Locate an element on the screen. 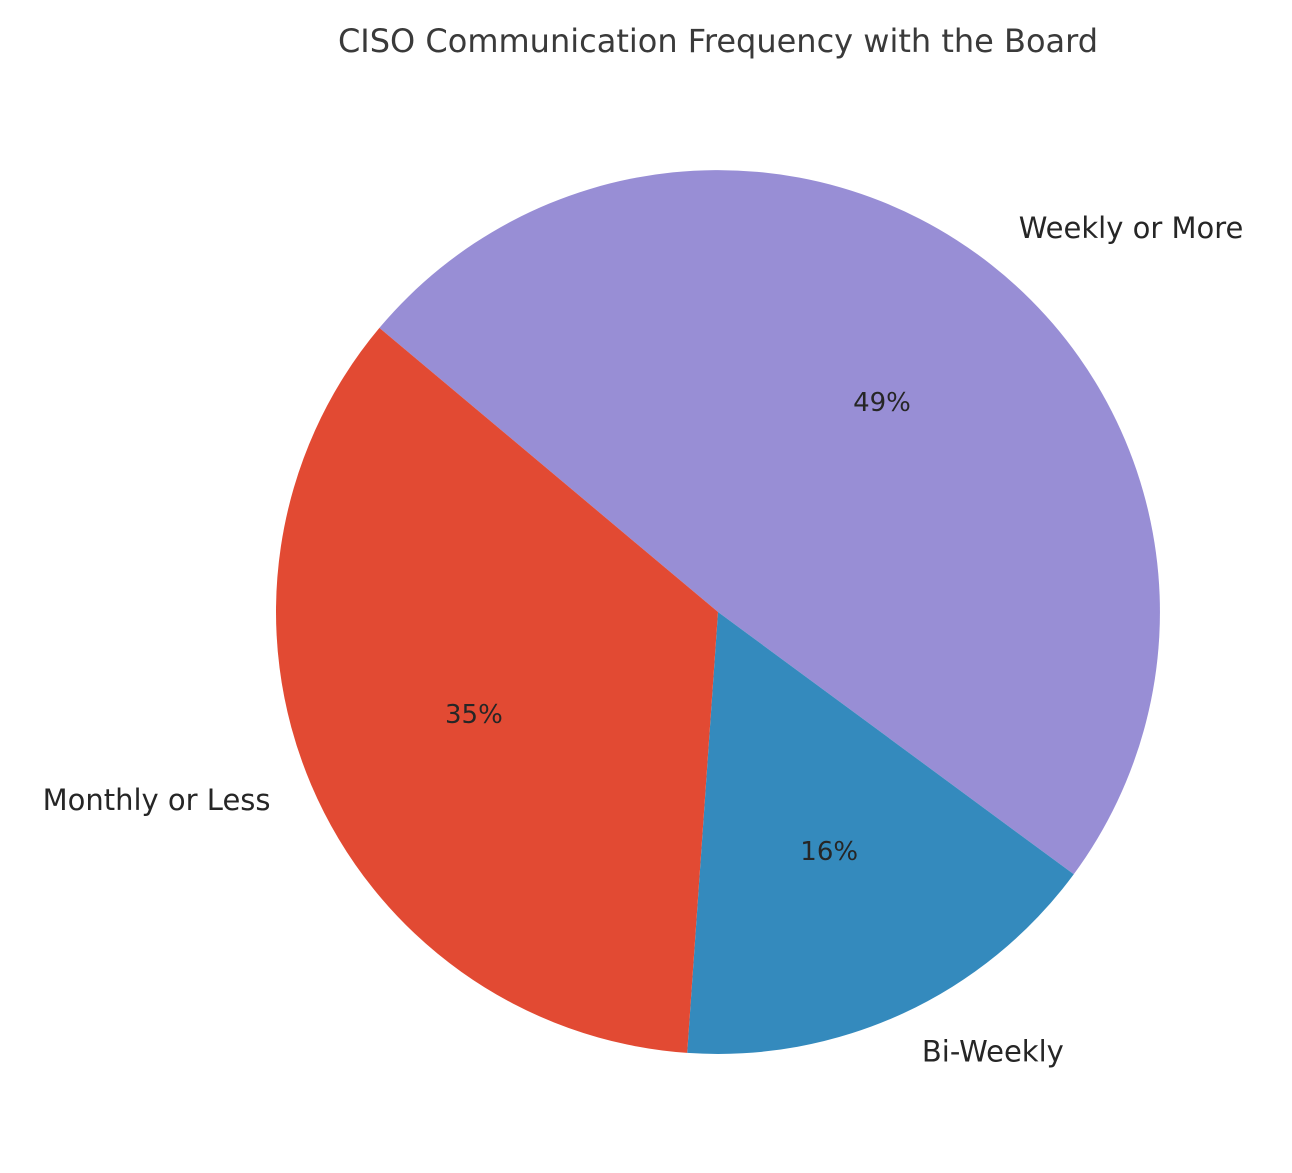  pie-percent-label-bi-weekly: 16% is located at coordinates (829, 852).